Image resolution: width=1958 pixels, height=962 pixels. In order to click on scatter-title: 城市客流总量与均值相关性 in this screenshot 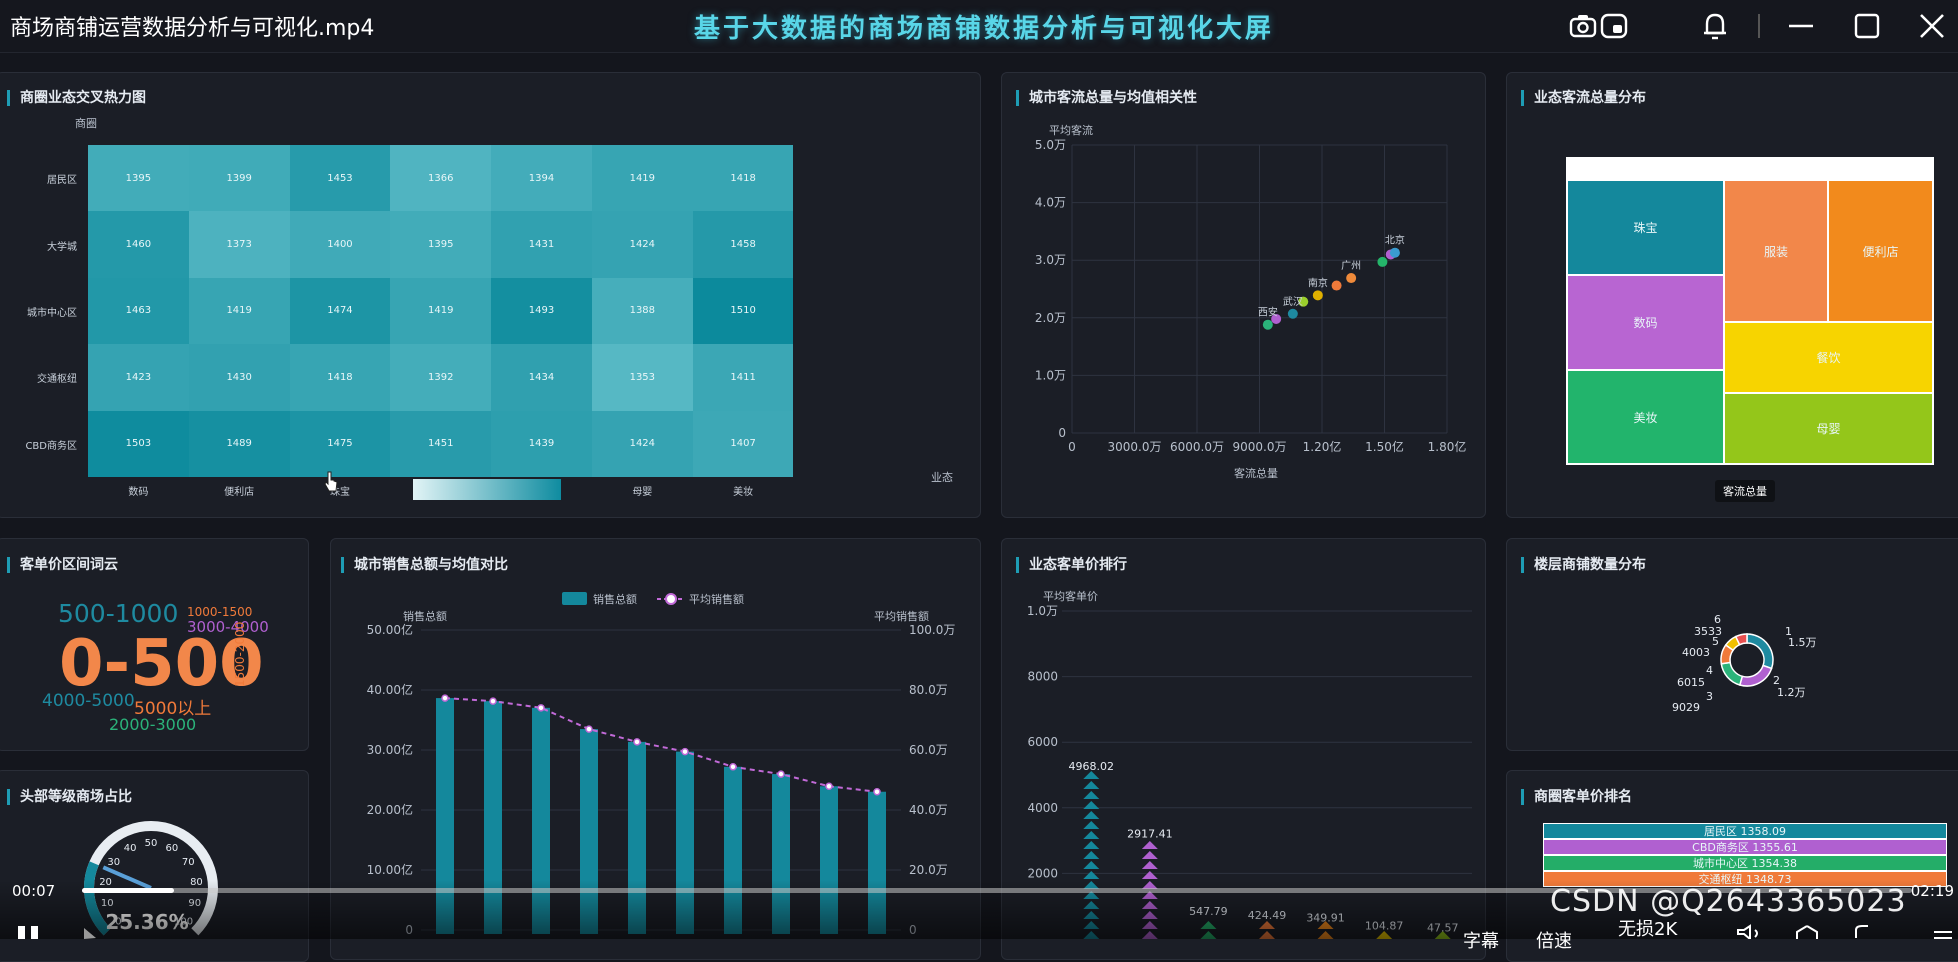, I will do `click(1106, 98)`.